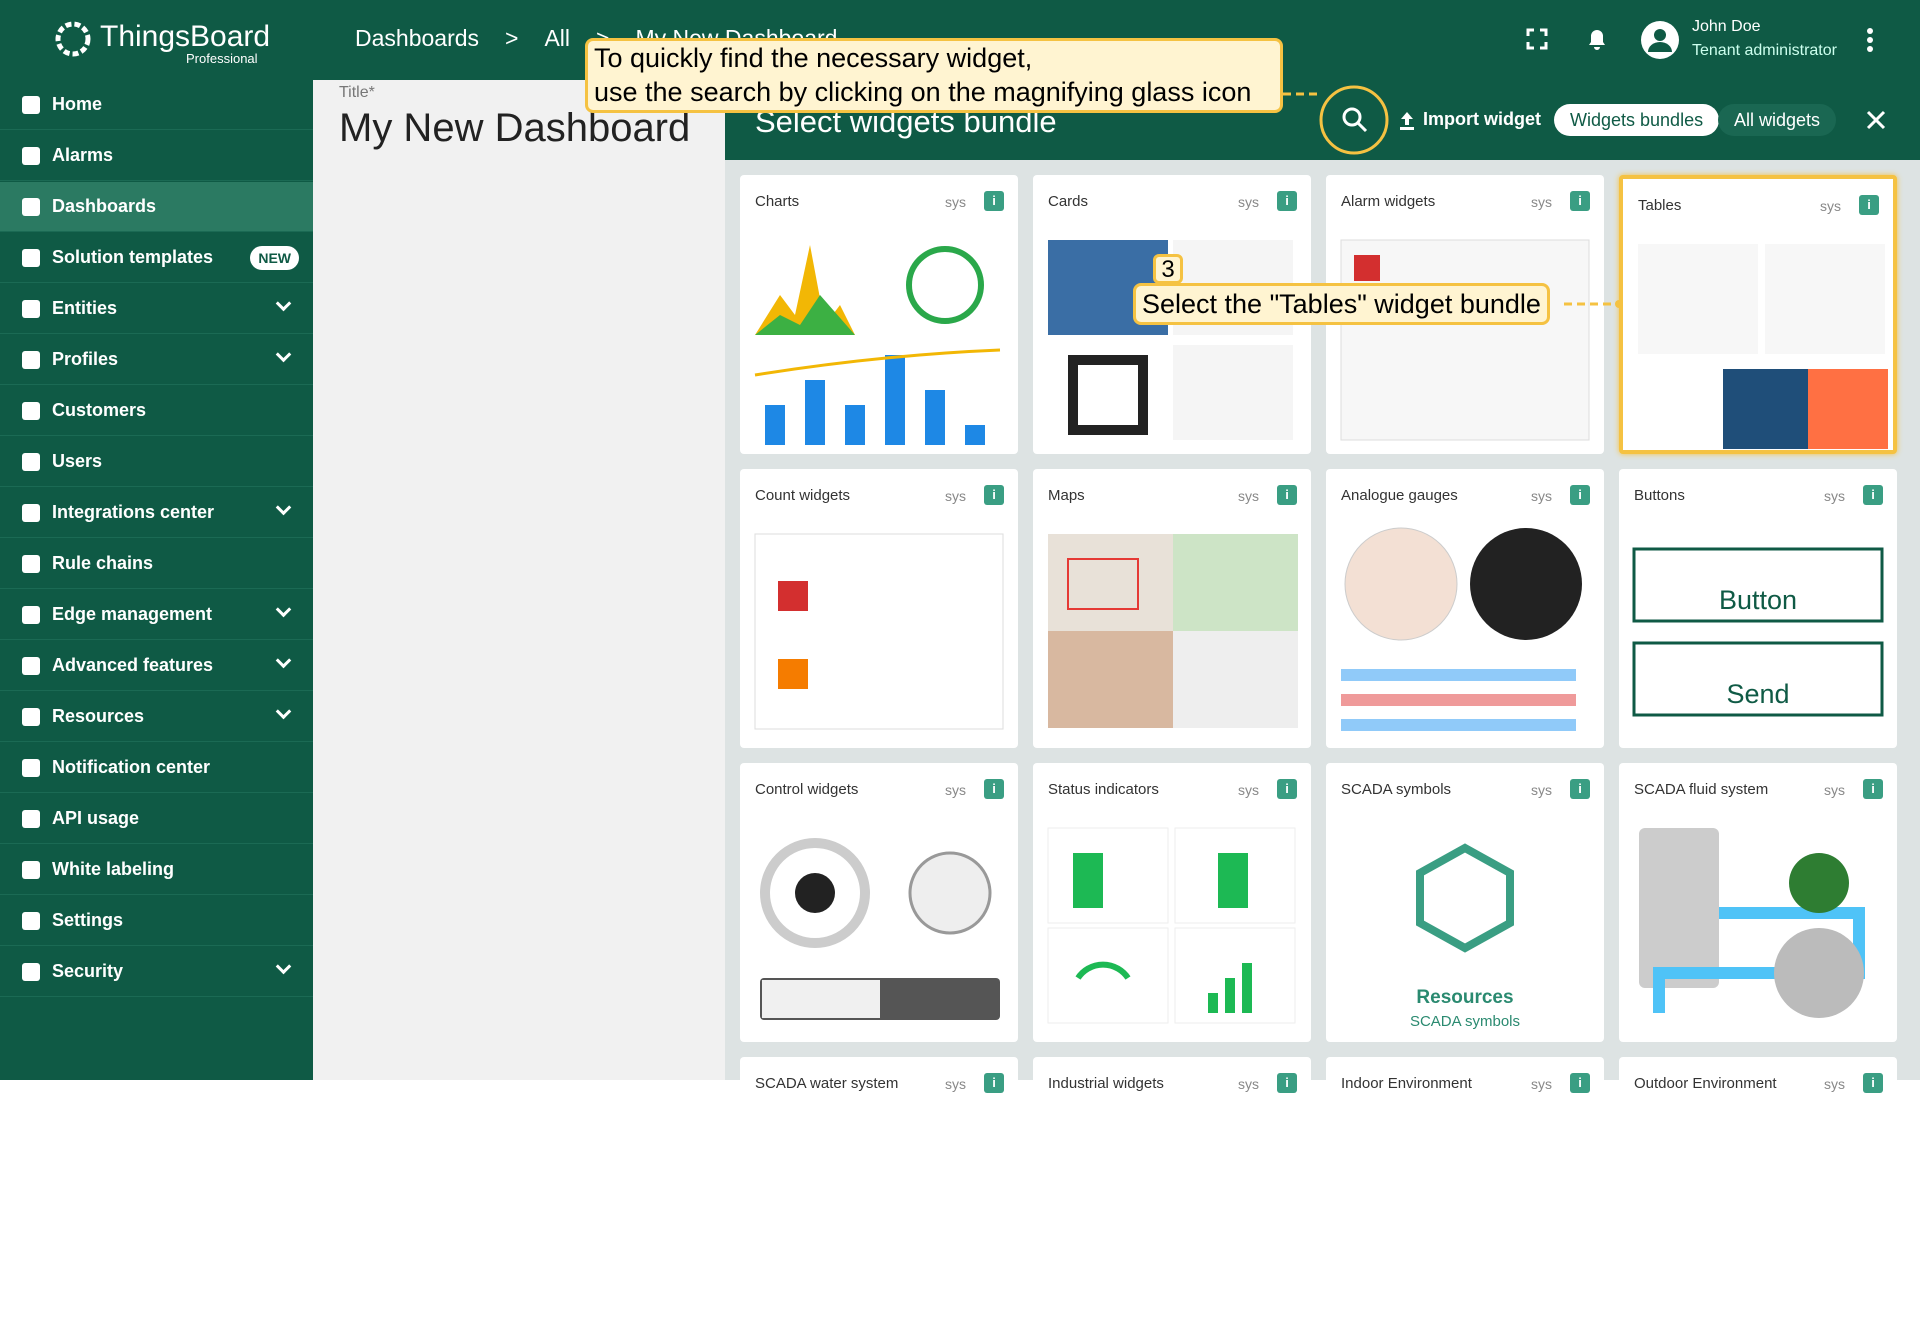 This screenshot has width=1920, height=1336. Describe the element at coordinates (1399, 495) in the screenshot. I see `bundle-title: Analogue gauges` at that location.